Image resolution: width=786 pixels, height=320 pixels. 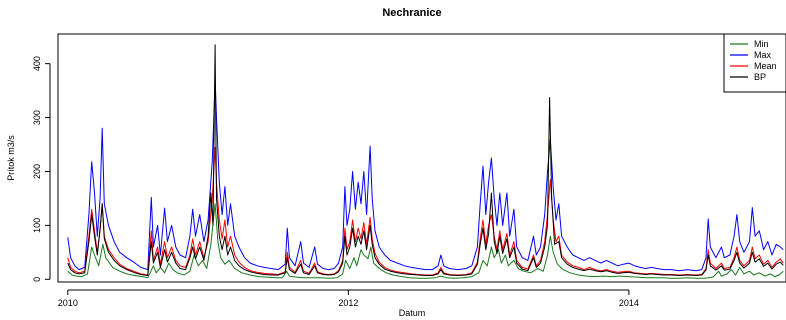 I want to click on y-tick-label: 100, so click(x=37, y=225).